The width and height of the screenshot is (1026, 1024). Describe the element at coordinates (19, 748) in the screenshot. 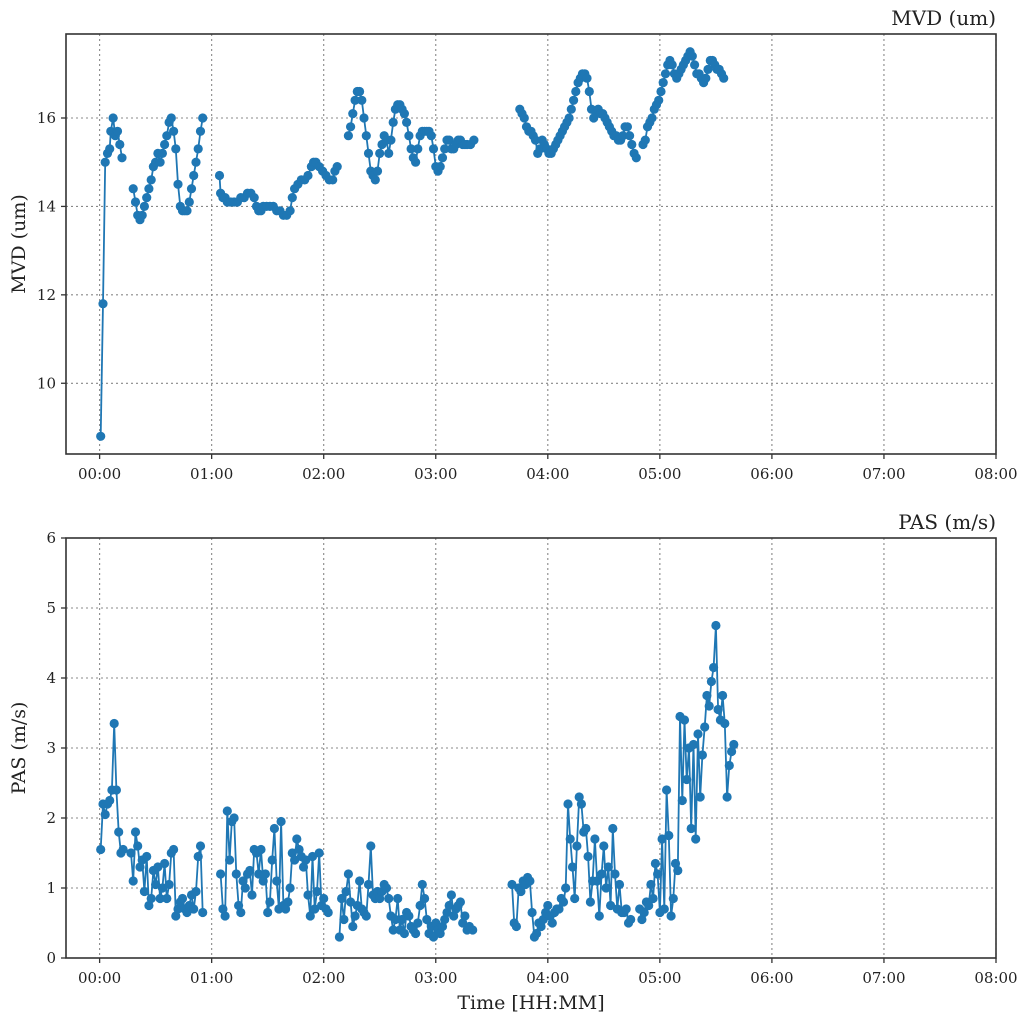

I see `y-axis-label: PAS (m/s)` at that location.